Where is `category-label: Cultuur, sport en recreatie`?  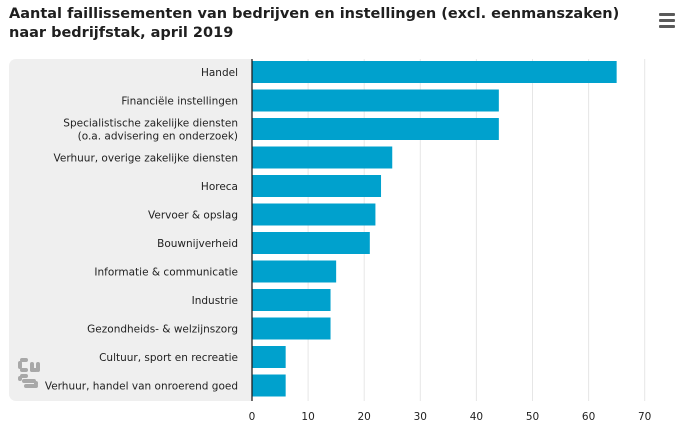
category-label: Cultuur, sport en recreatie is located at coordinates (168, 358).